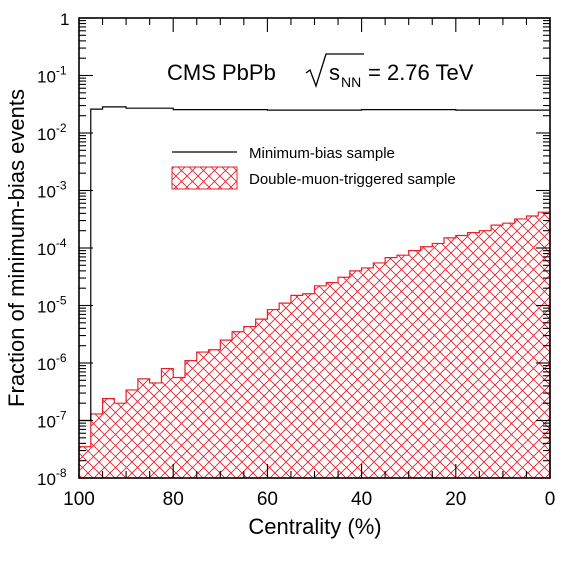 The width and height of the screenshot is (568, 565). What do you see at coordinates (61, 416) in the screenshot?
I see `y-tick-exponent: -7` at bounding box center [61, 416].